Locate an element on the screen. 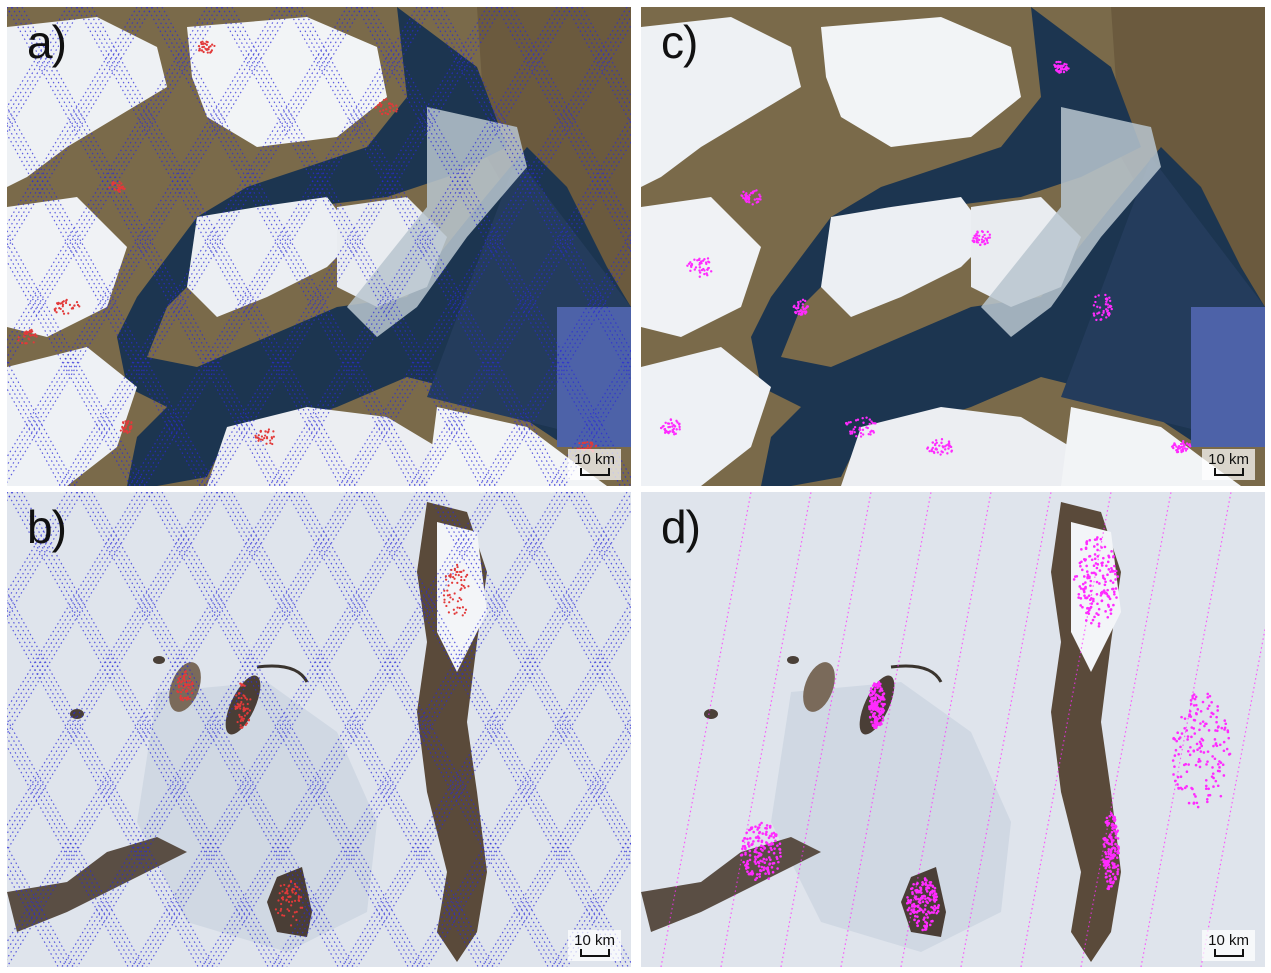 This screenshot has height=973, width=1271. scale-bar-tick is located at coordinates (594, 953).